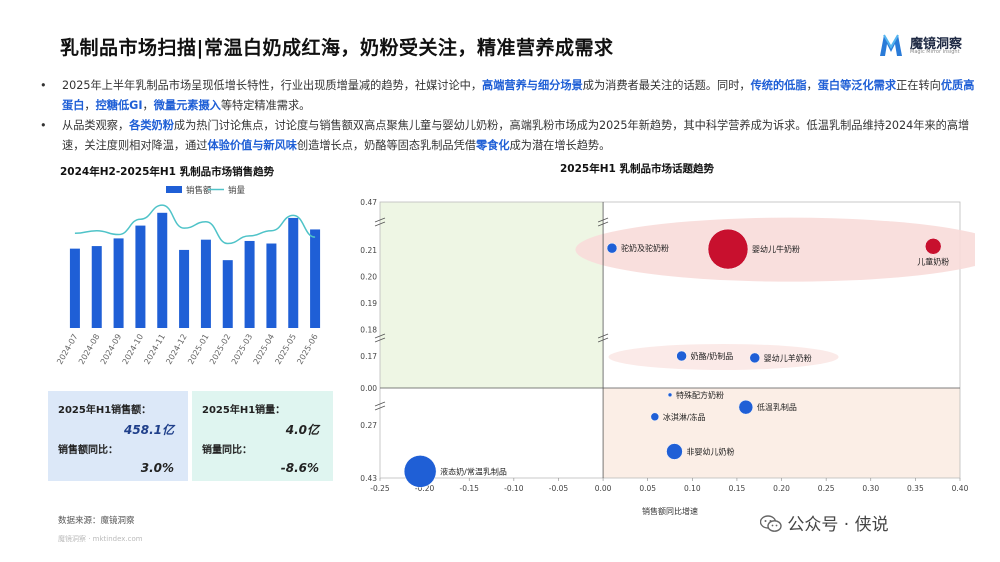 The image size is (1000, 562). I want to click on y-tick-label: 0.18, so click(368, 330).